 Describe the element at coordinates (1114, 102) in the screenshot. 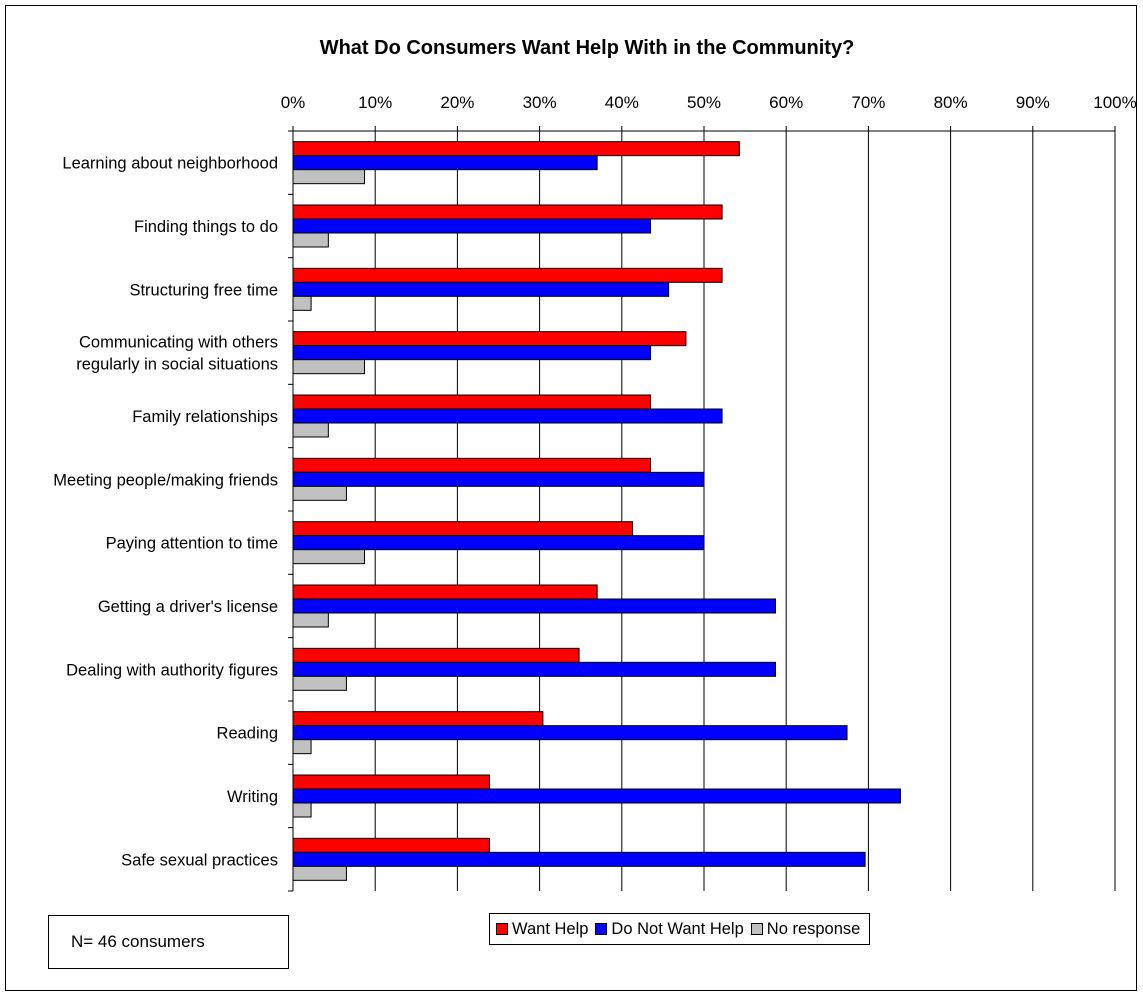

I see `x-tick-label: 100%` at that location.